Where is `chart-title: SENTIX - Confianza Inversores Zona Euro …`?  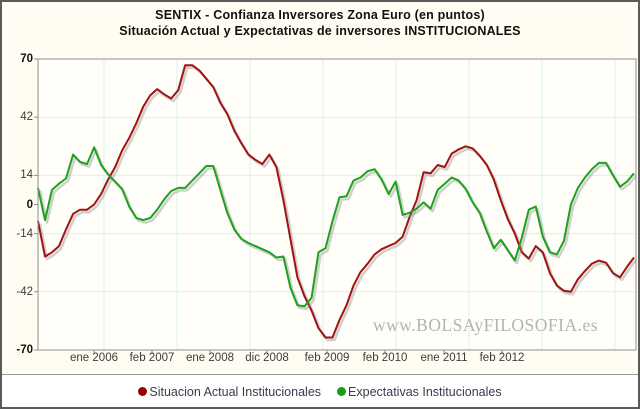 chart-title: SENTIX - Confianza Inversores Zona Euro … is located at coordinates (320, 15).